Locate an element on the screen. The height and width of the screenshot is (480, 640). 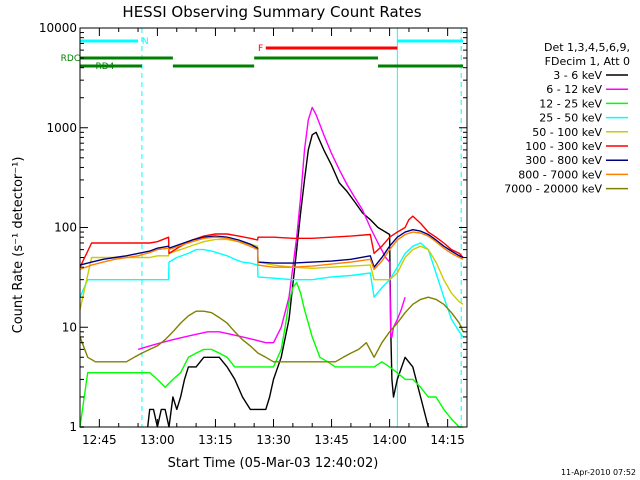
flag-bar-label: F is located at coordinates (260, 49).